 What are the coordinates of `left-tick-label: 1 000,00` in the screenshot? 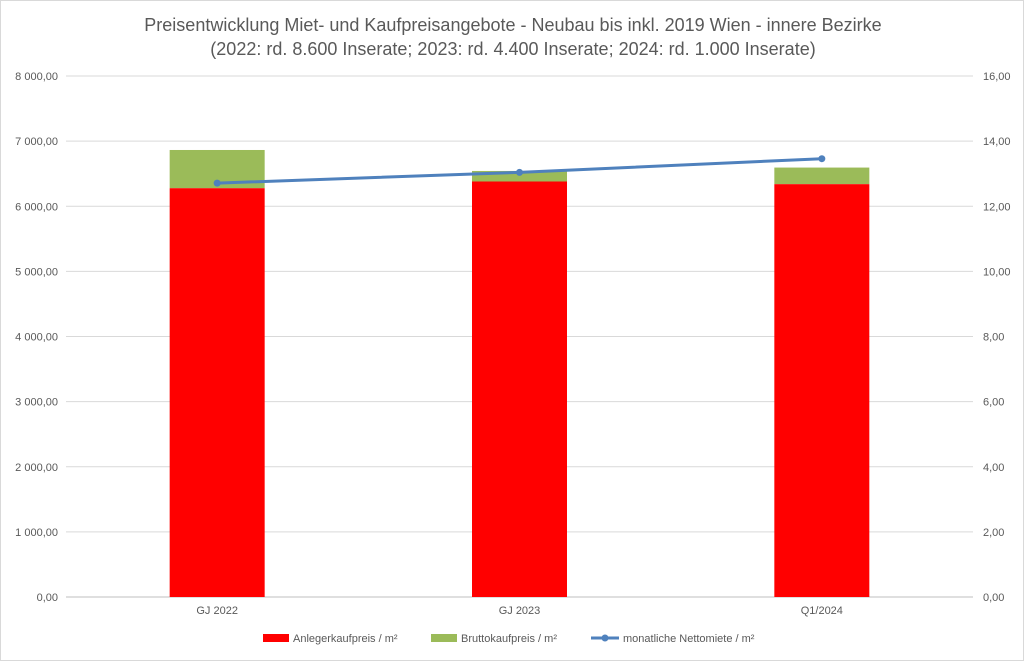 It's located at (36, 533).